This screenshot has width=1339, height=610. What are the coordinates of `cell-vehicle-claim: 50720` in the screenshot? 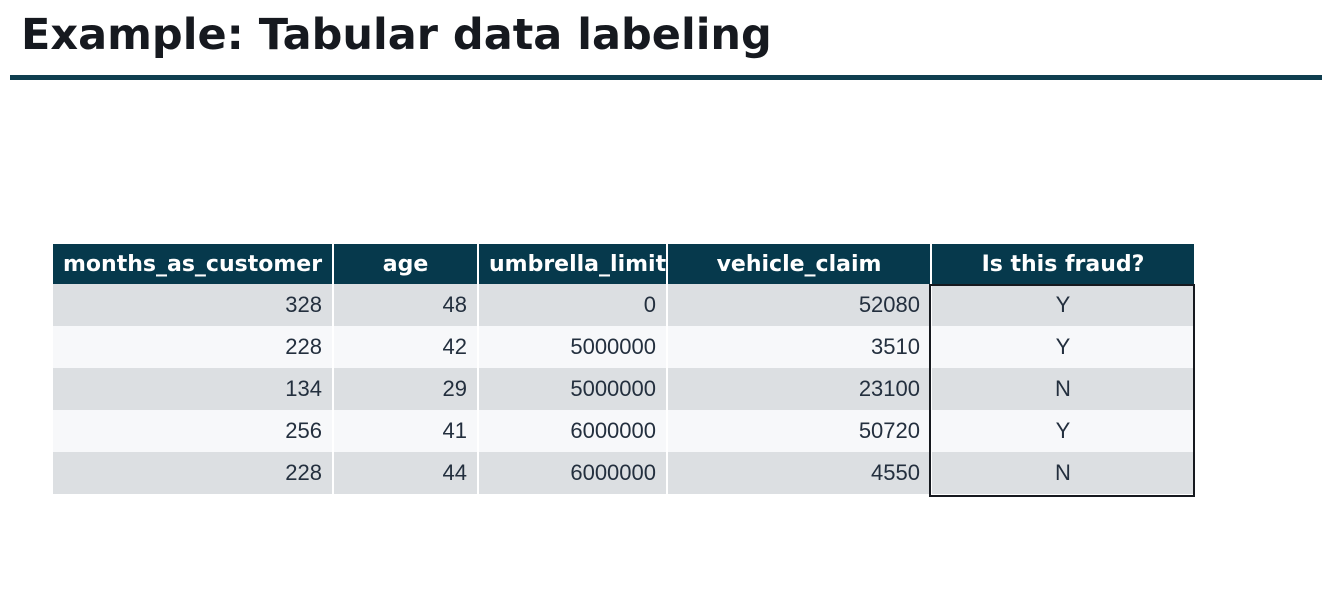 It's located at (800, 431).